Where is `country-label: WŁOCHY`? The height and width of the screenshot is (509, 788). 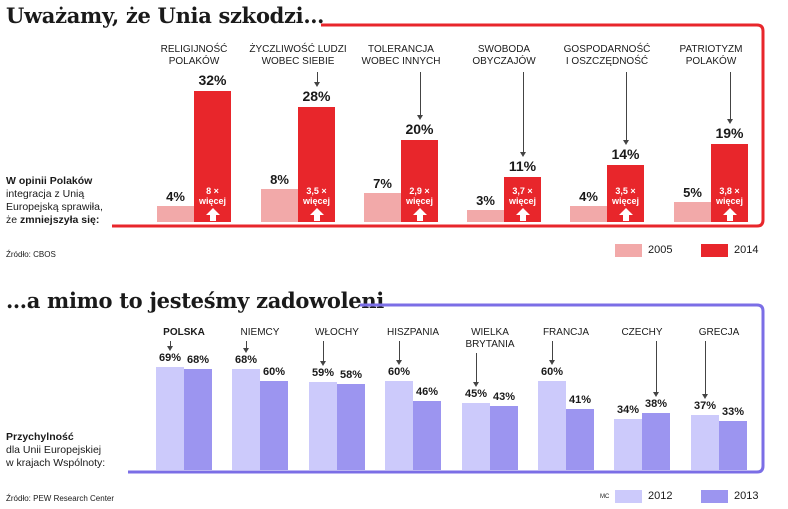
country-label: WŁOCHY is located at coordinates (337, 332).